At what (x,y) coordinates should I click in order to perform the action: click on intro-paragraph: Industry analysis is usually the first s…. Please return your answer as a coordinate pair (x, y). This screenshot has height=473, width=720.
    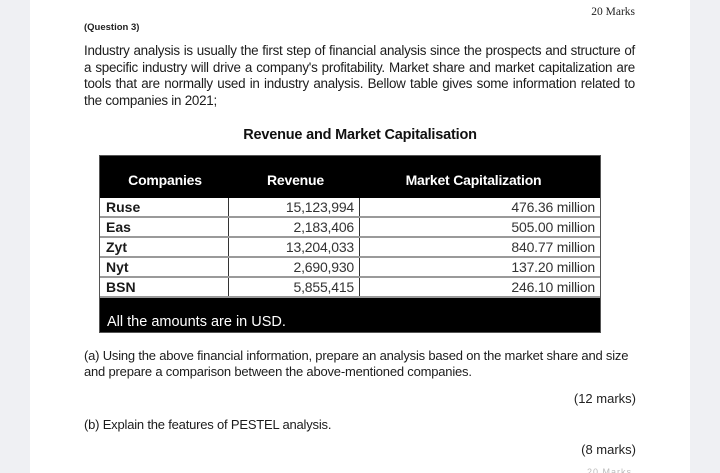
    Looking at the image, I should click on (359, 75).